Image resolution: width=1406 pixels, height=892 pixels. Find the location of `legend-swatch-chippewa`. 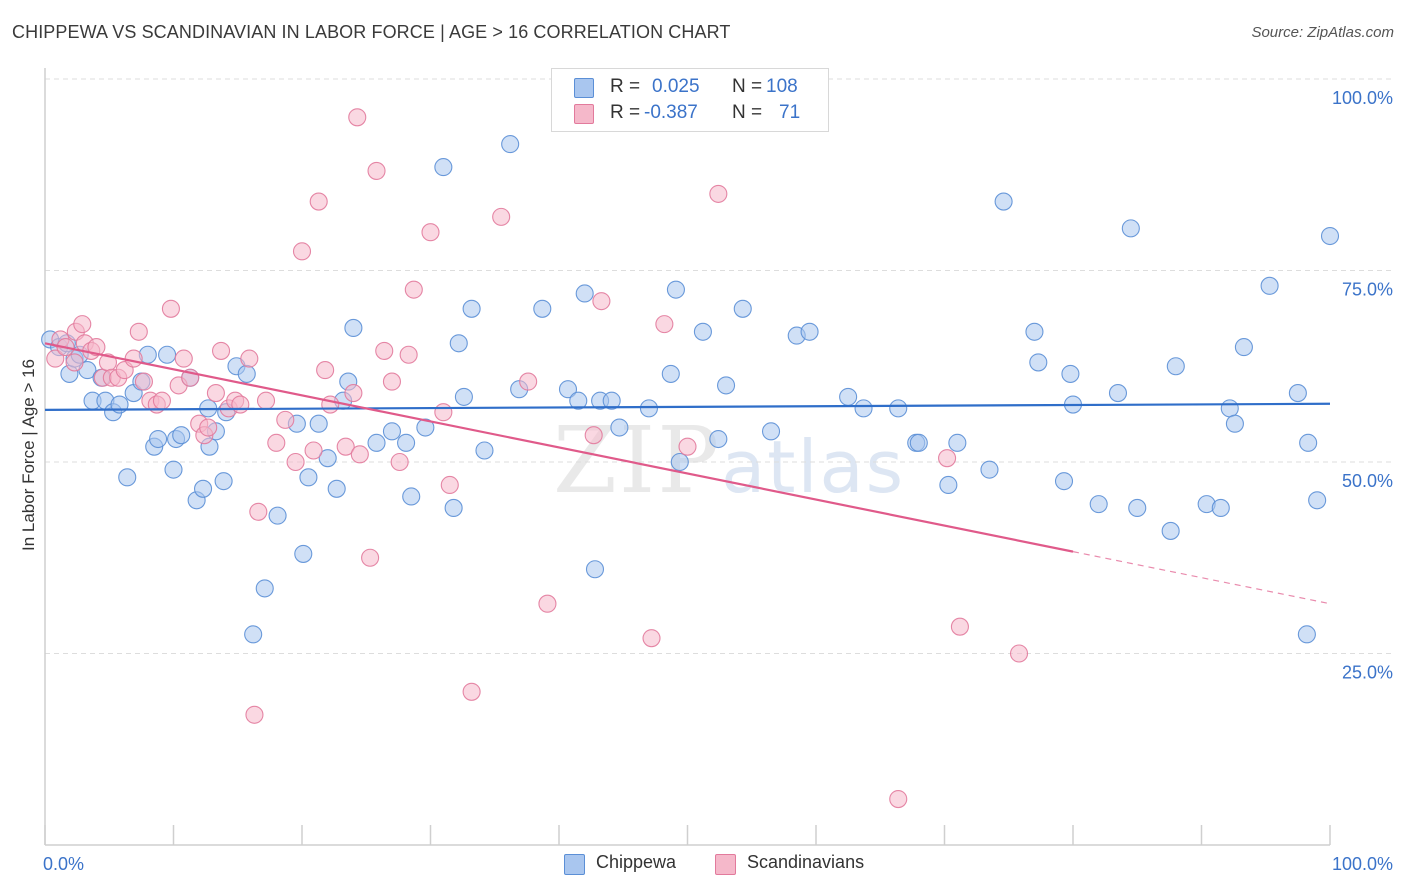

legend-swatch-chippewa is located at coordinates (584, 88).